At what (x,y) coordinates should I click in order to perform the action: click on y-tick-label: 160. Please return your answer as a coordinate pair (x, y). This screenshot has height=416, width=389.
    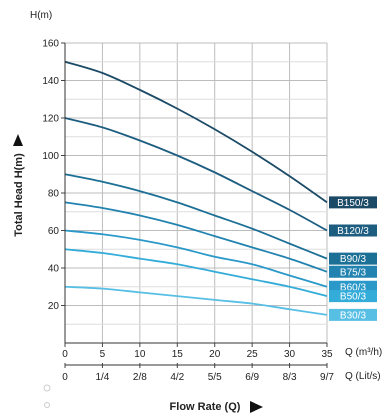
    Looking at the image, I should click on (50, 44).